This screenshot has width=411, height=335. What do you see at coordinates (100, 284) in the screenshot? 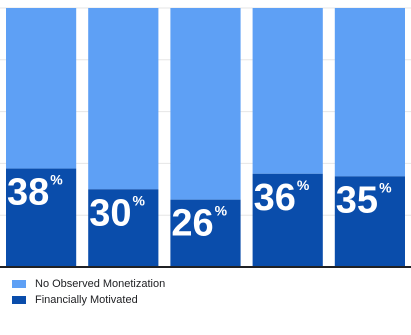
I see `legend-label-no-monetization: No Observed Monetization` at bounding box center [100, 284].